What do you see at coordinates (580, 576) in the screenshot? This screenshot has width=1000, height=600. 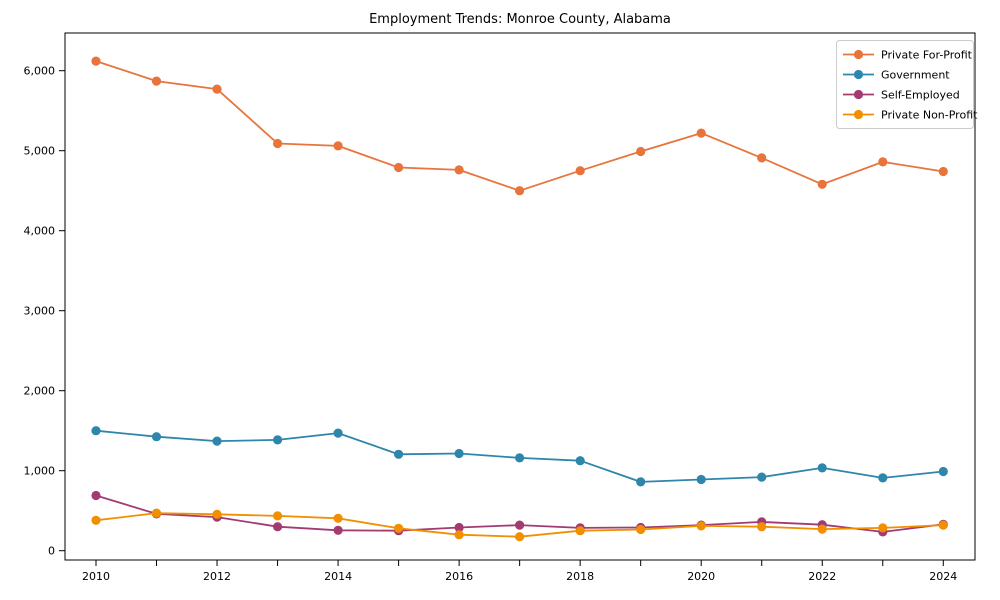 I see `x-tick-label: 2018` at bounding box center [580, 576].